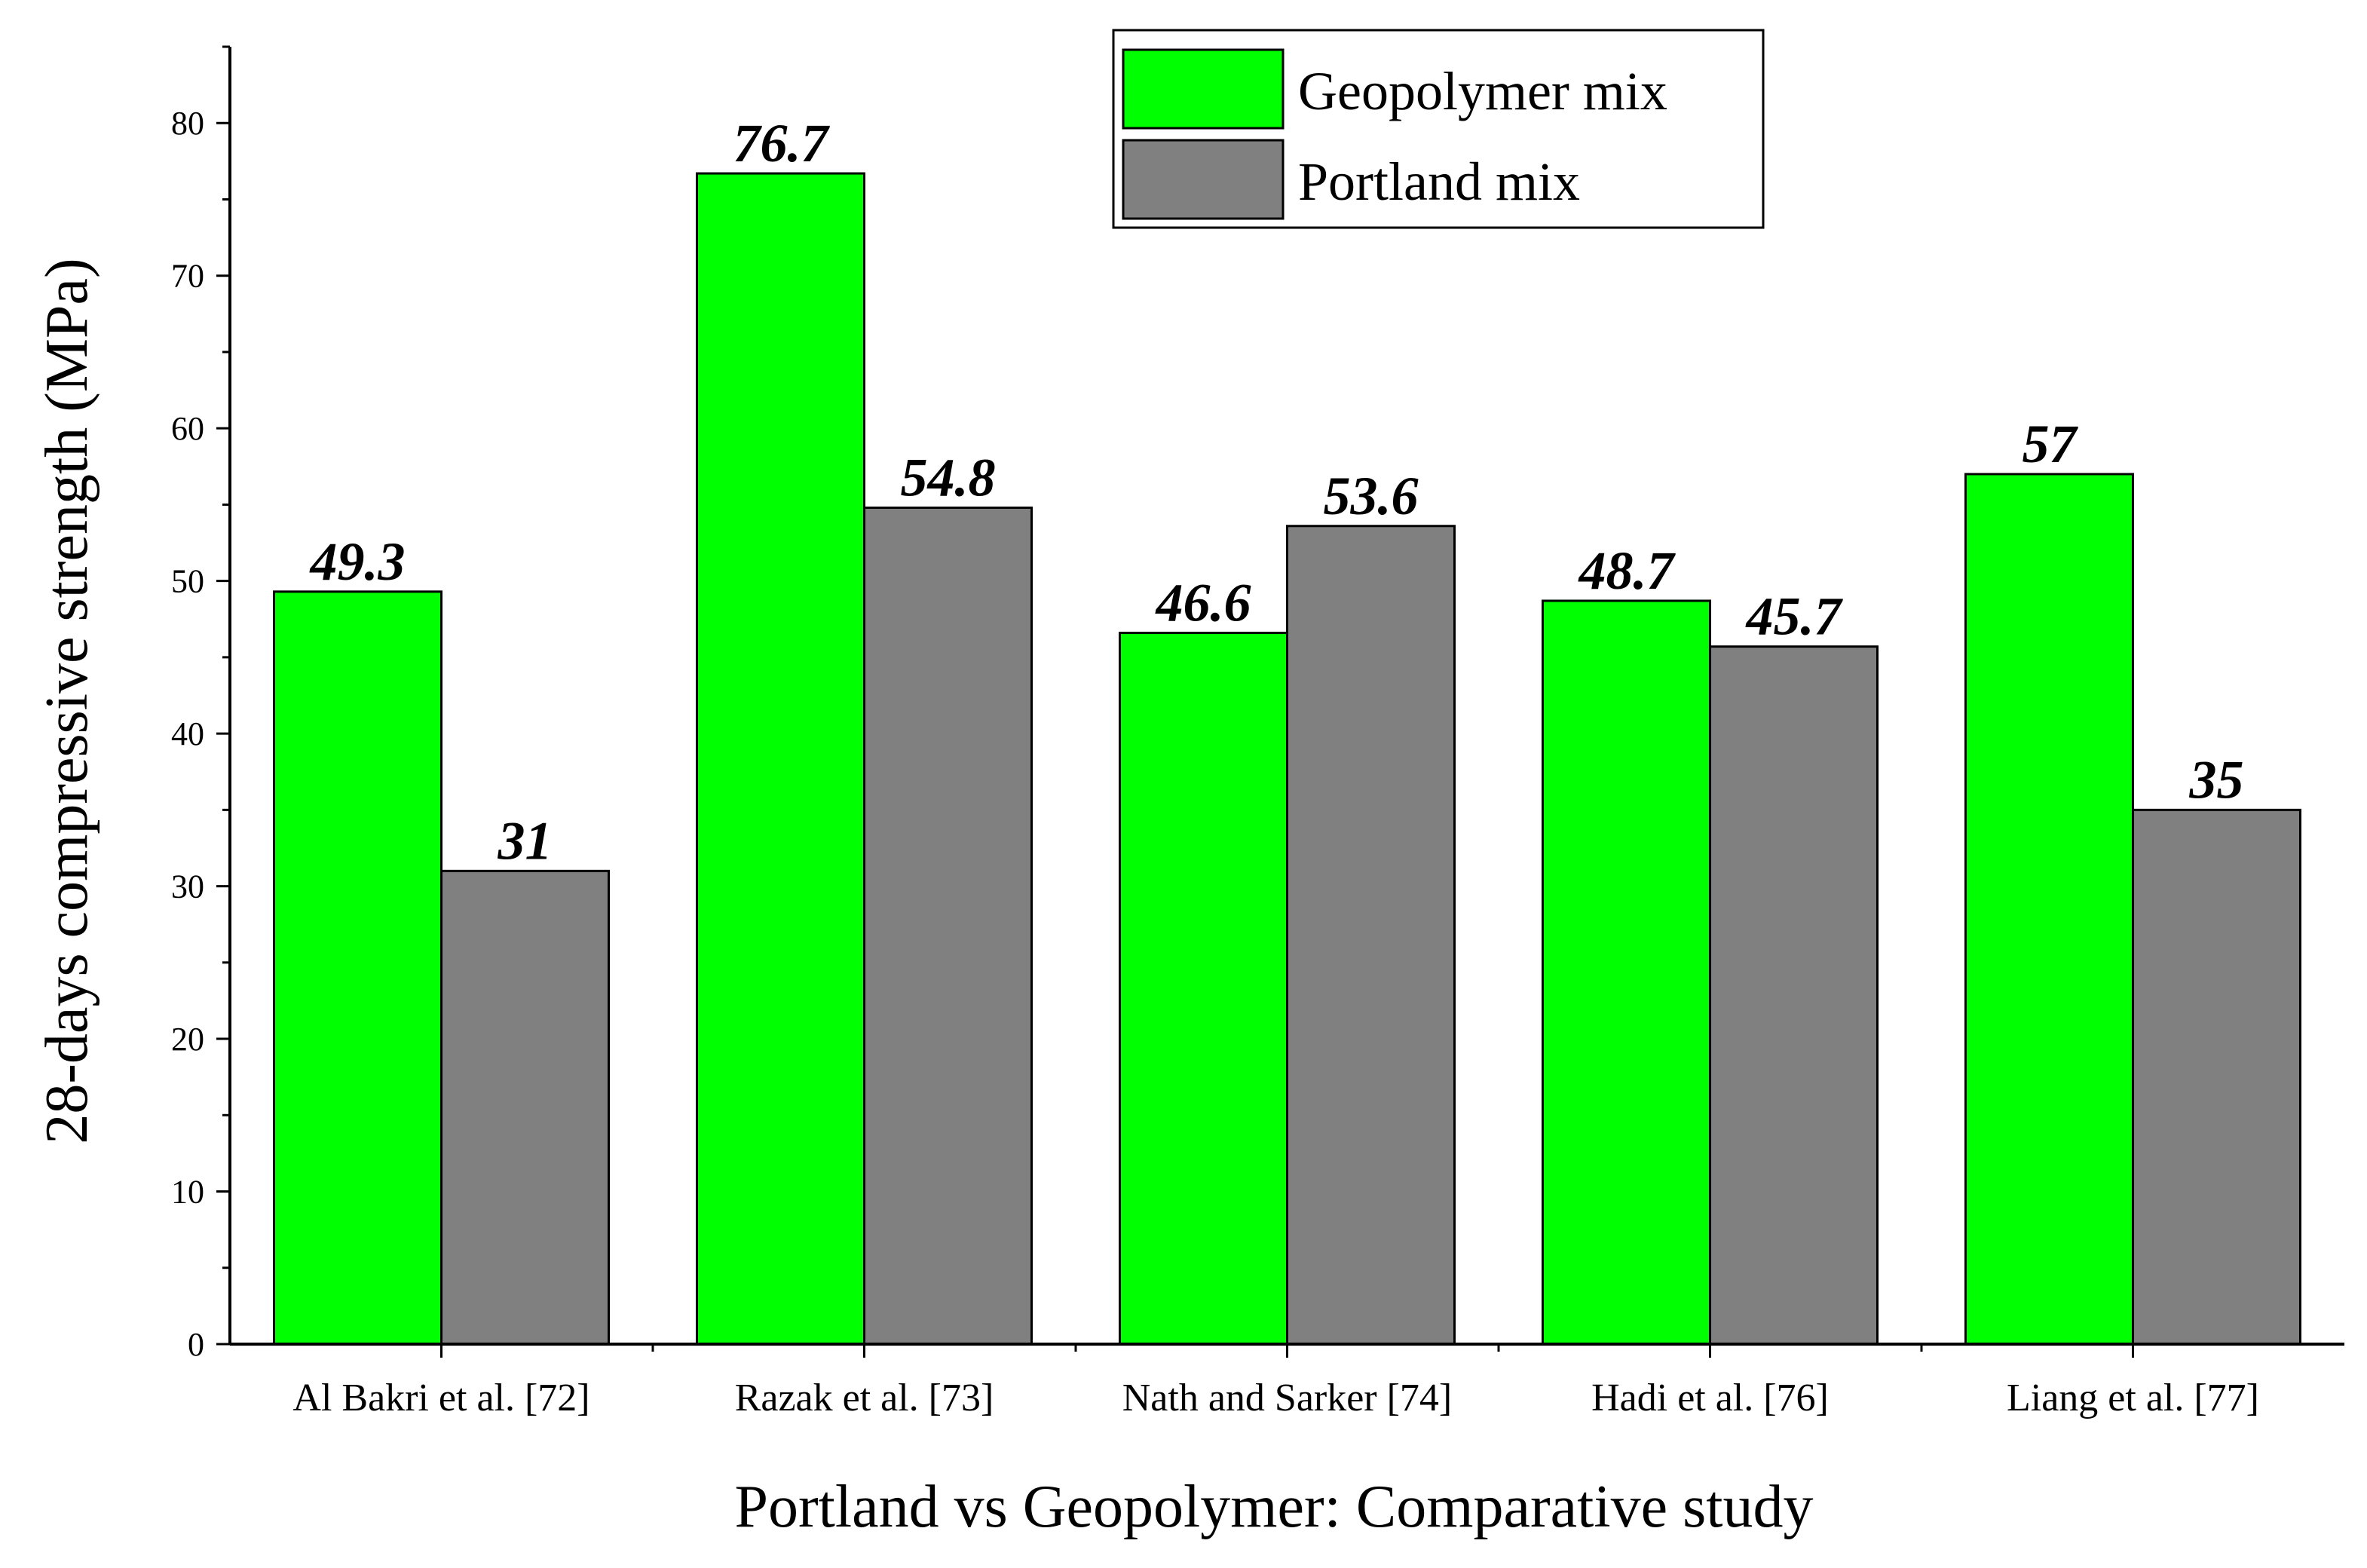  What do you see at coordinates (1203, 602) in the screenshot?
I see `data-label-geopolymer-2: 46.6` at bounding box center [1203, 602].